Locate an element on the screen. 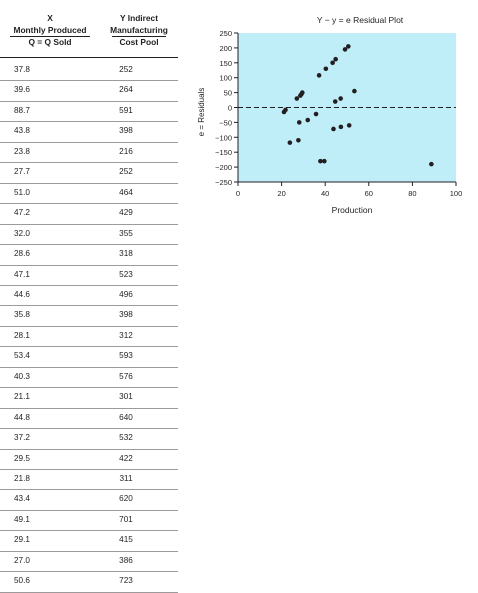  x-value-cell: 32.0 is located at coordinates (22, 233).